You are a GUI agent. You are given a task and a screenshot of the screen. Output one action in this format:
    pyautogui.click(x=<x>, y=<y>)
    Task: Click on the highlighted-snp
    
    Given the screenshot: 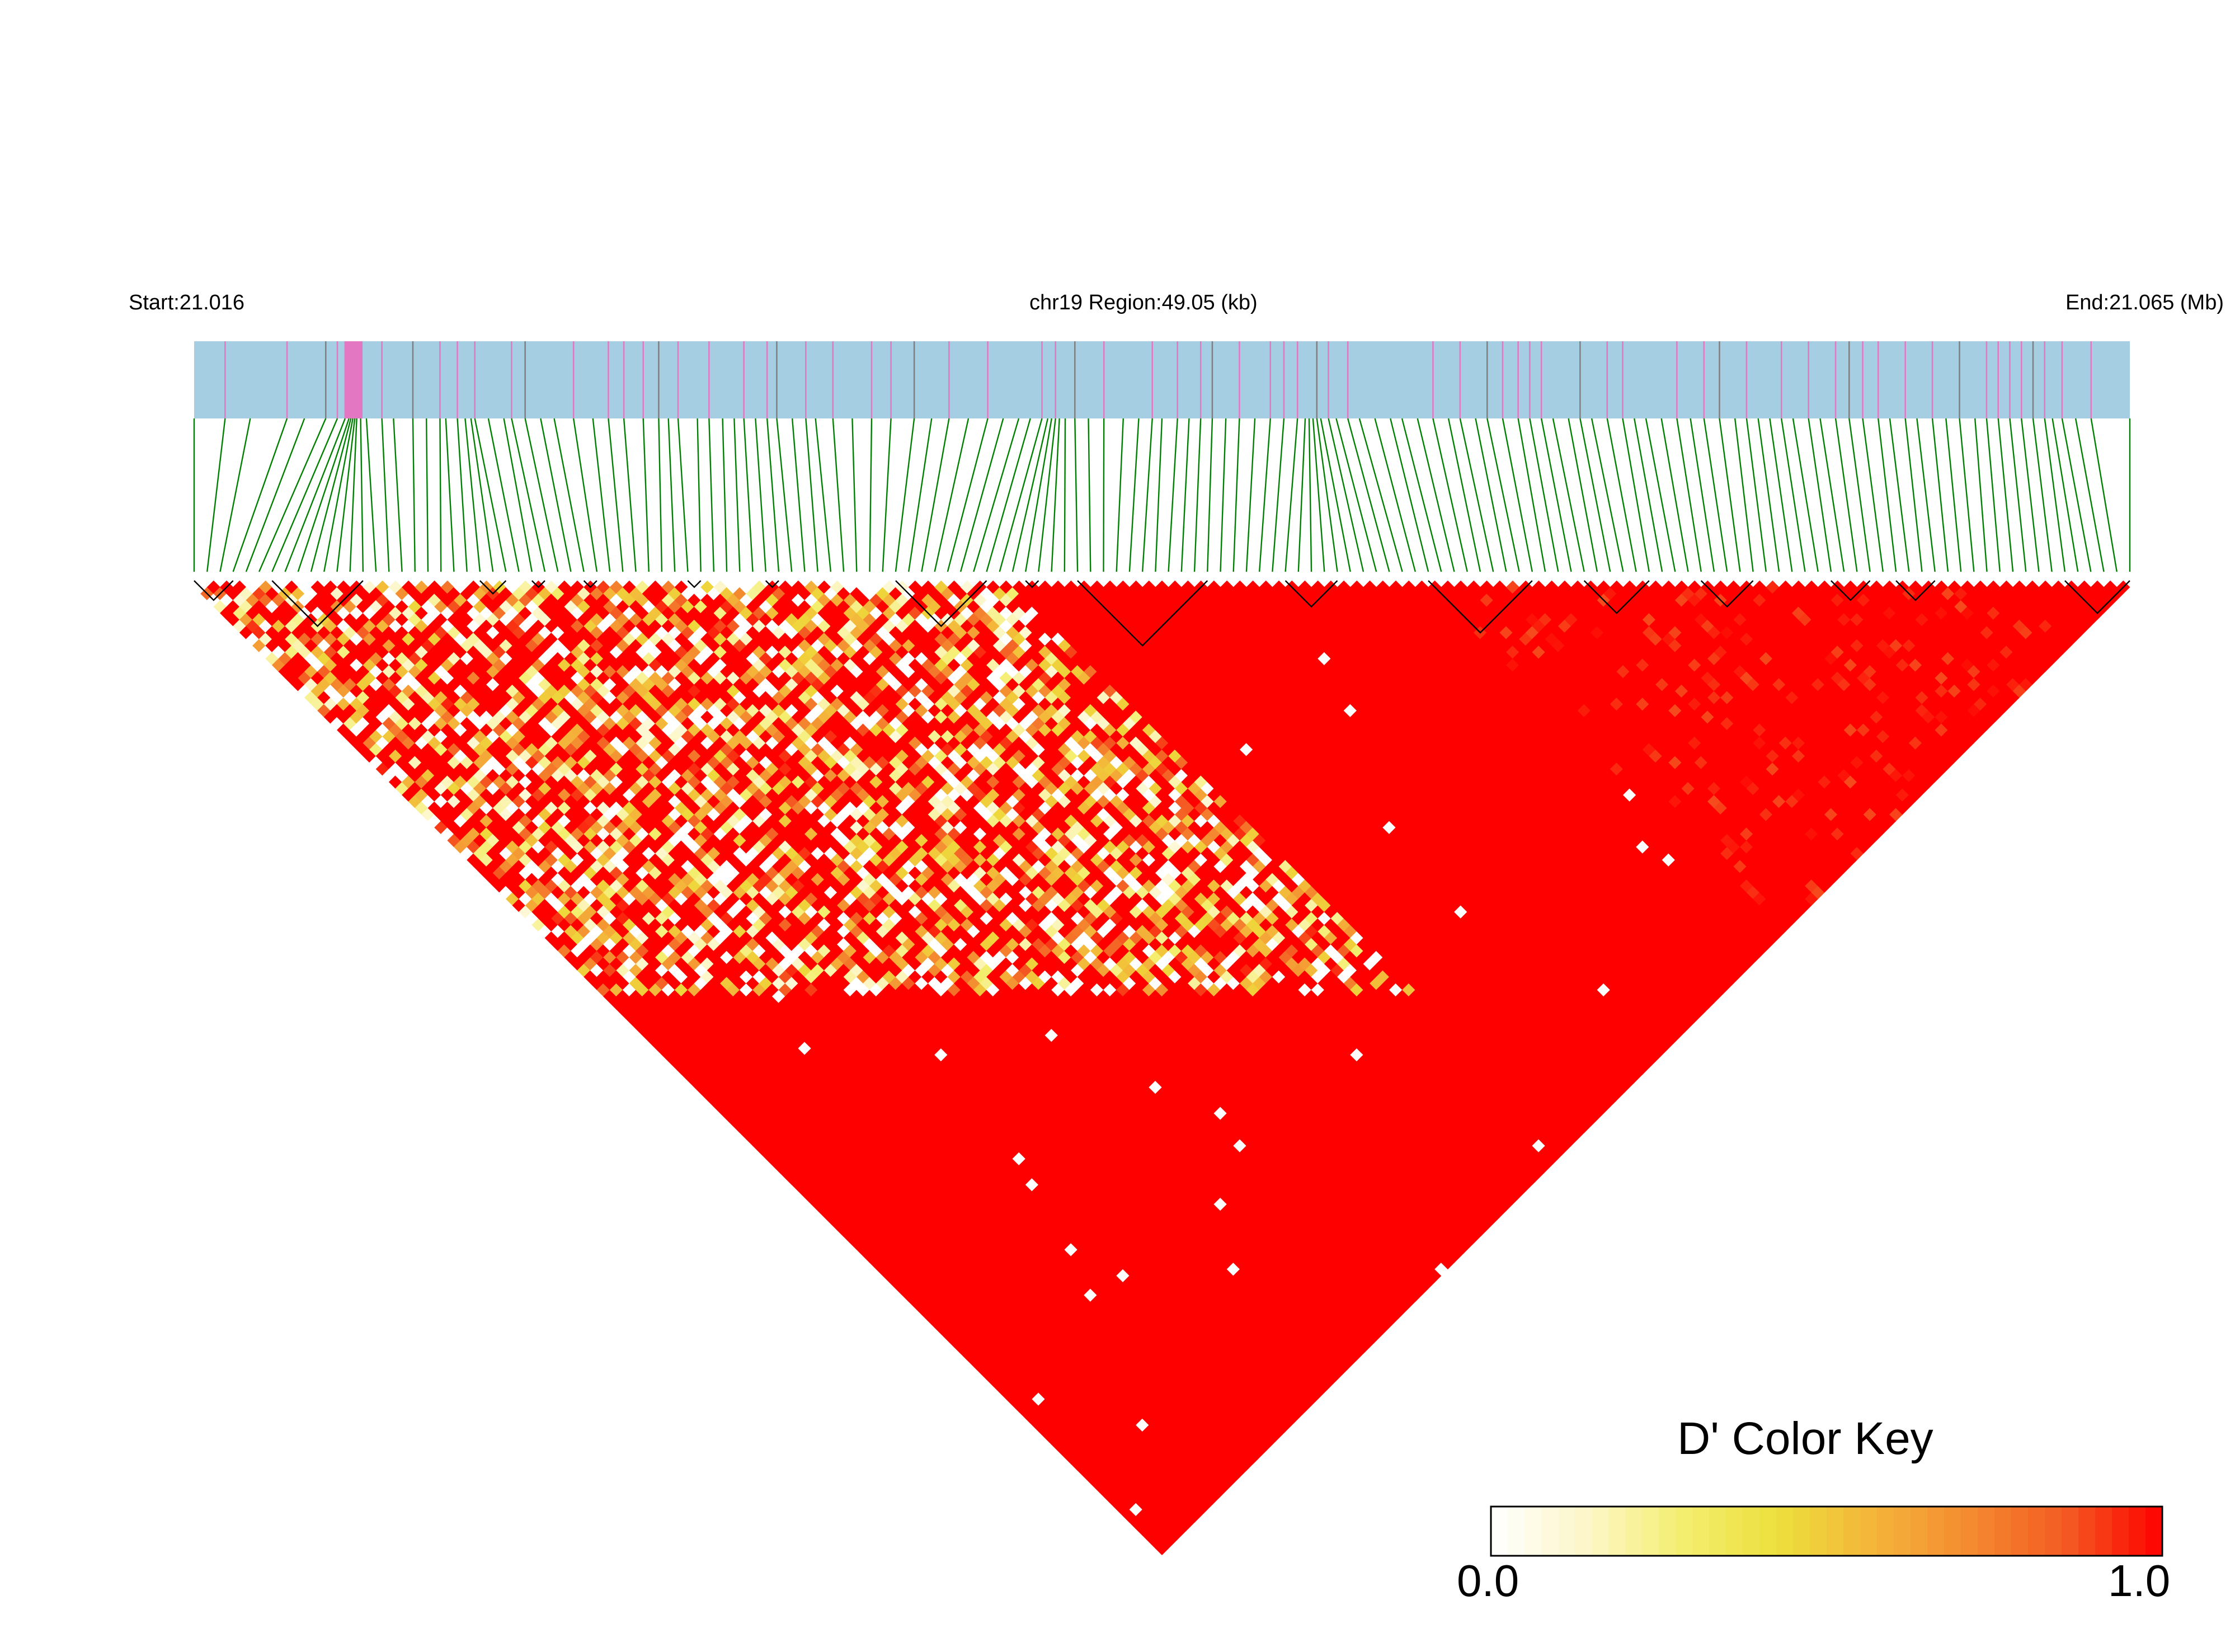 What is the action you would take?
    pyautogui.click(x=354, y=379)
    